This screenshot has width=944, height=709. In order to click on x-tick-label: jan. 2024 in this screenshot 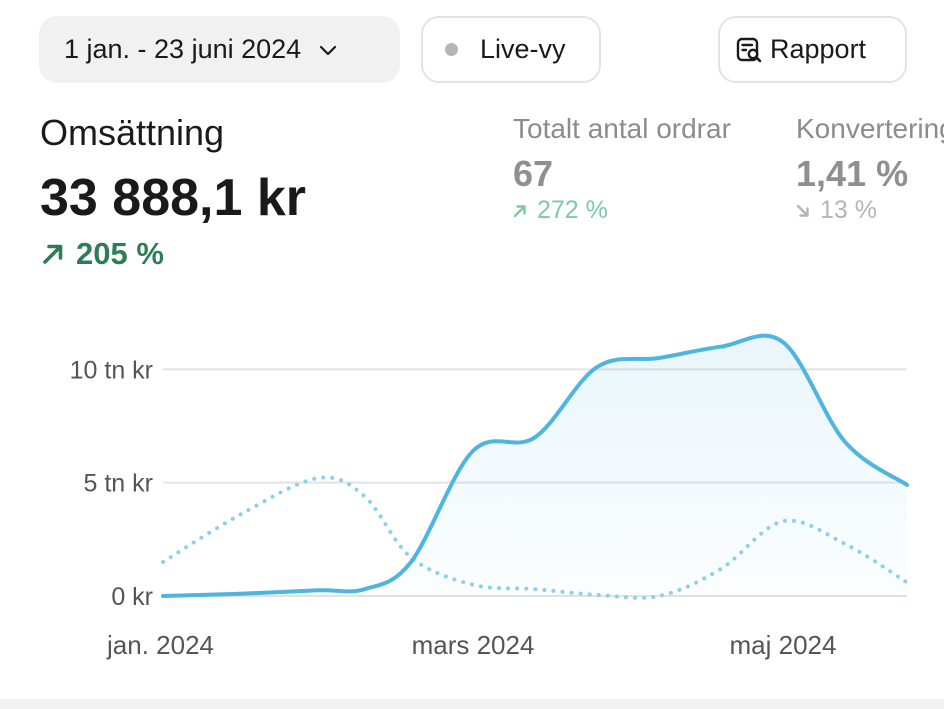, I will do `click(160, 645)`.